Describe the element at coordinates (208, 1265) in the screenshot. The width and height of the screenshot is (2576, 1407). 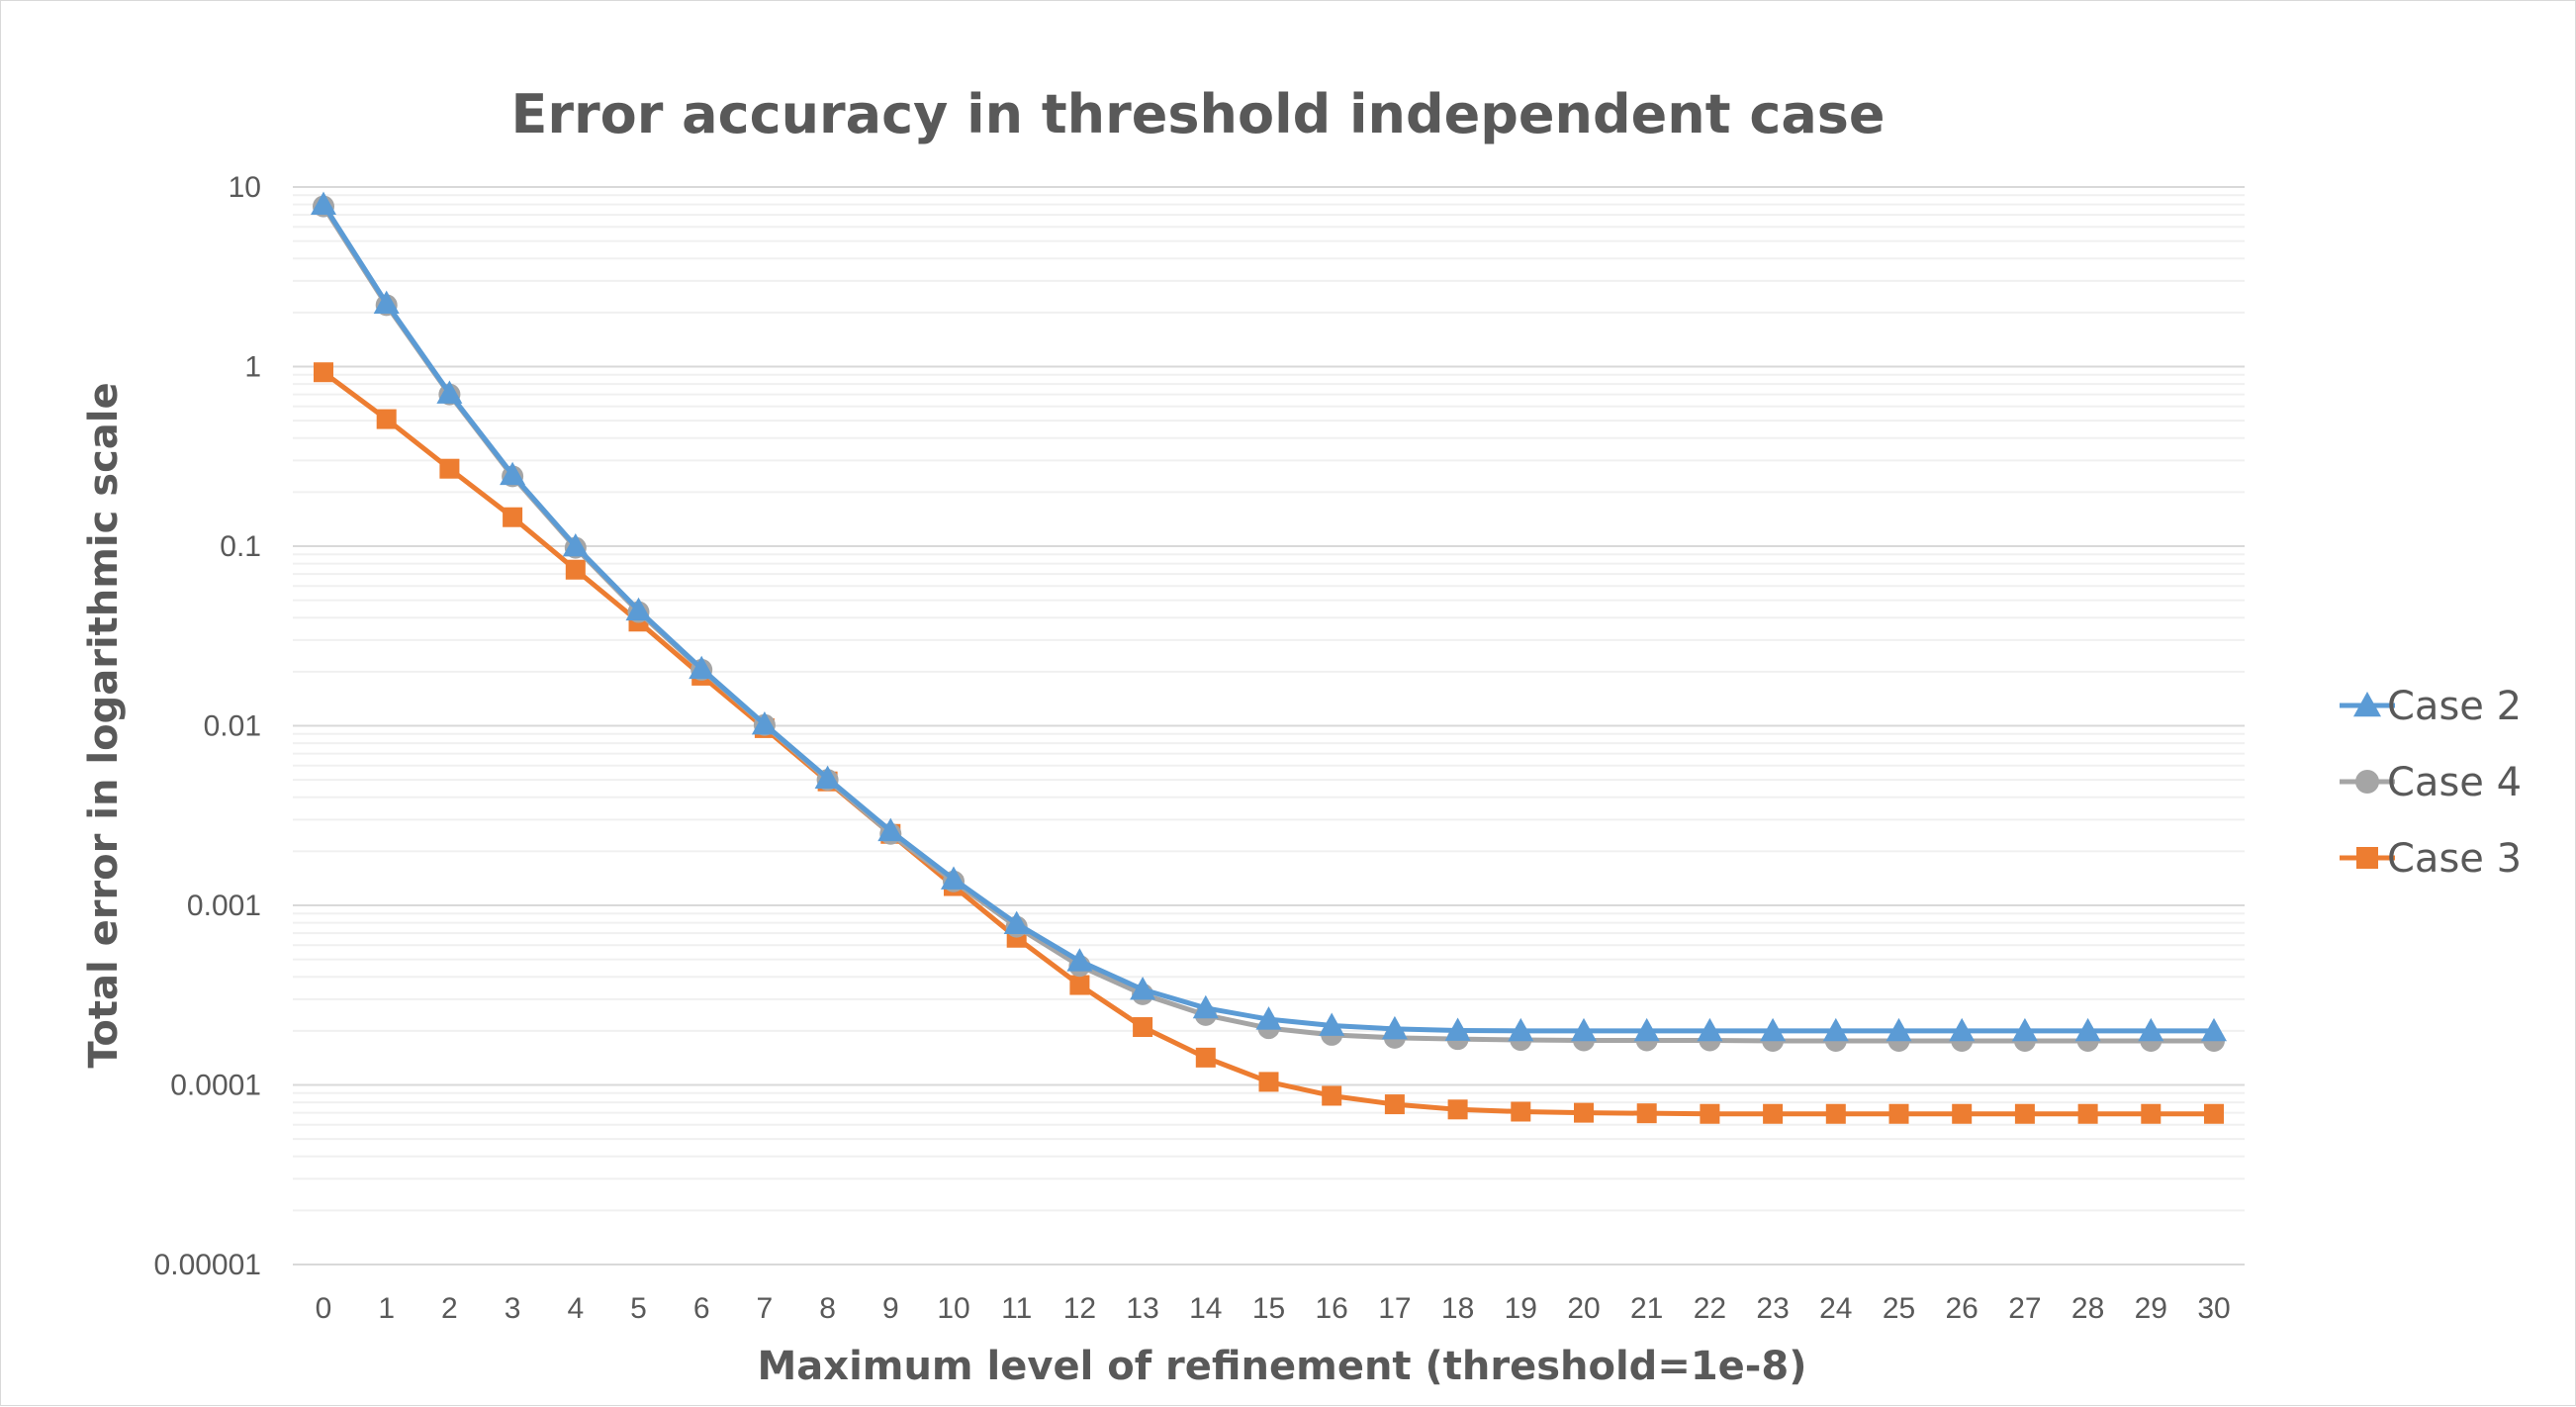
I see `y-tick-label: 0.00001` at that location.